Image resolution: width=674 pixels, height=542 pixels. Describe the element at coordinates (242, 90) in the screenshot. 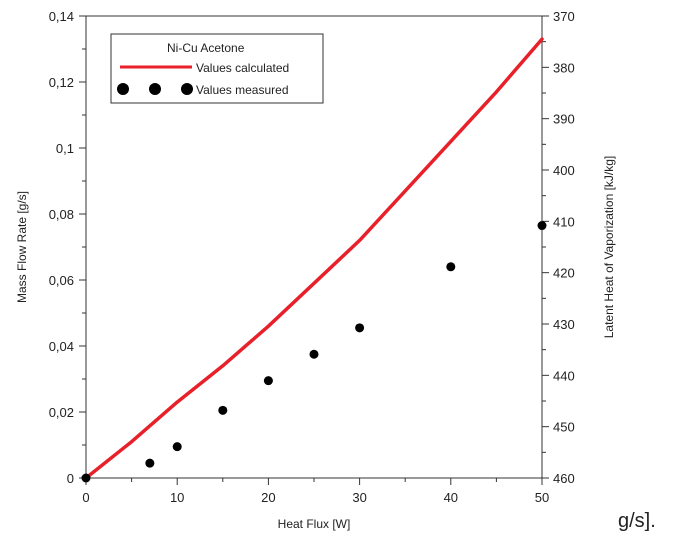

I see `legend-entry-measured: Values measured` at that location.